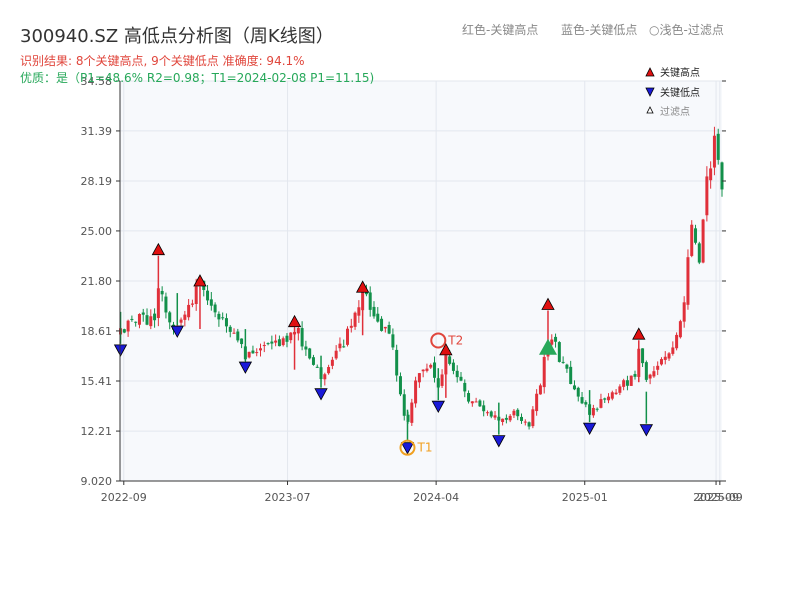 The height and width of the screenshot is (600, 800). I want to click on header-legend-filter: ○浅色-过滤点, so click(686, 29).